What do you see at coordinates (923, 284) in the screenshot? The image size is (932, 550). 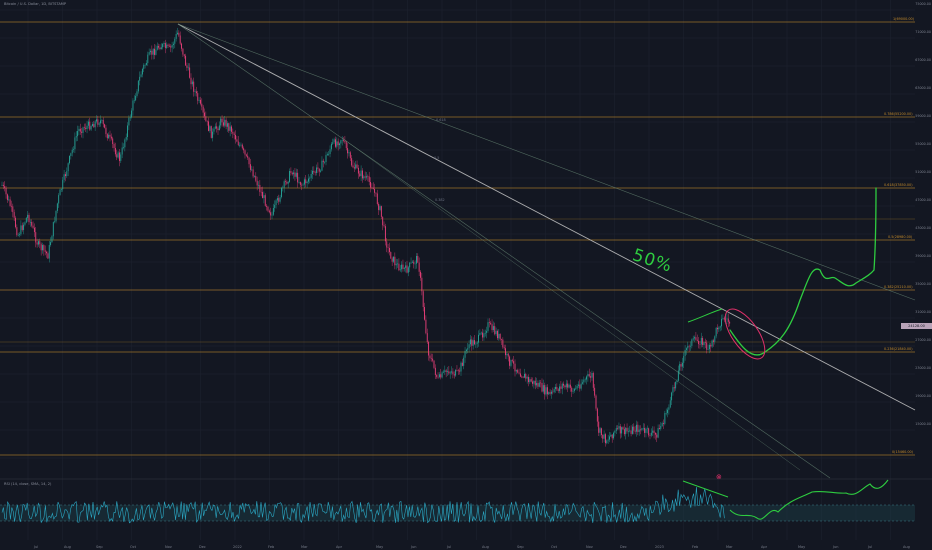 I see `price-tick: 35000.00` at bounding box center [923, 284].